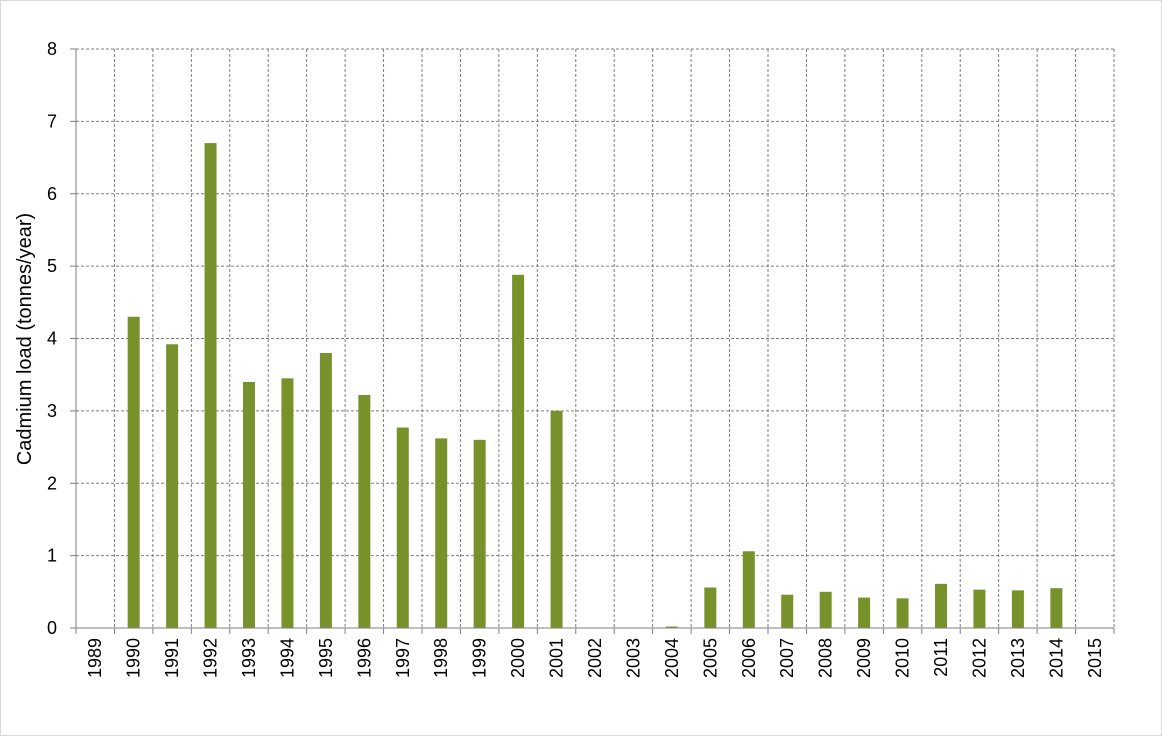 The height and width of the screenshot is (736, 1162). I want to click on bar-1992, so click(210, 385).